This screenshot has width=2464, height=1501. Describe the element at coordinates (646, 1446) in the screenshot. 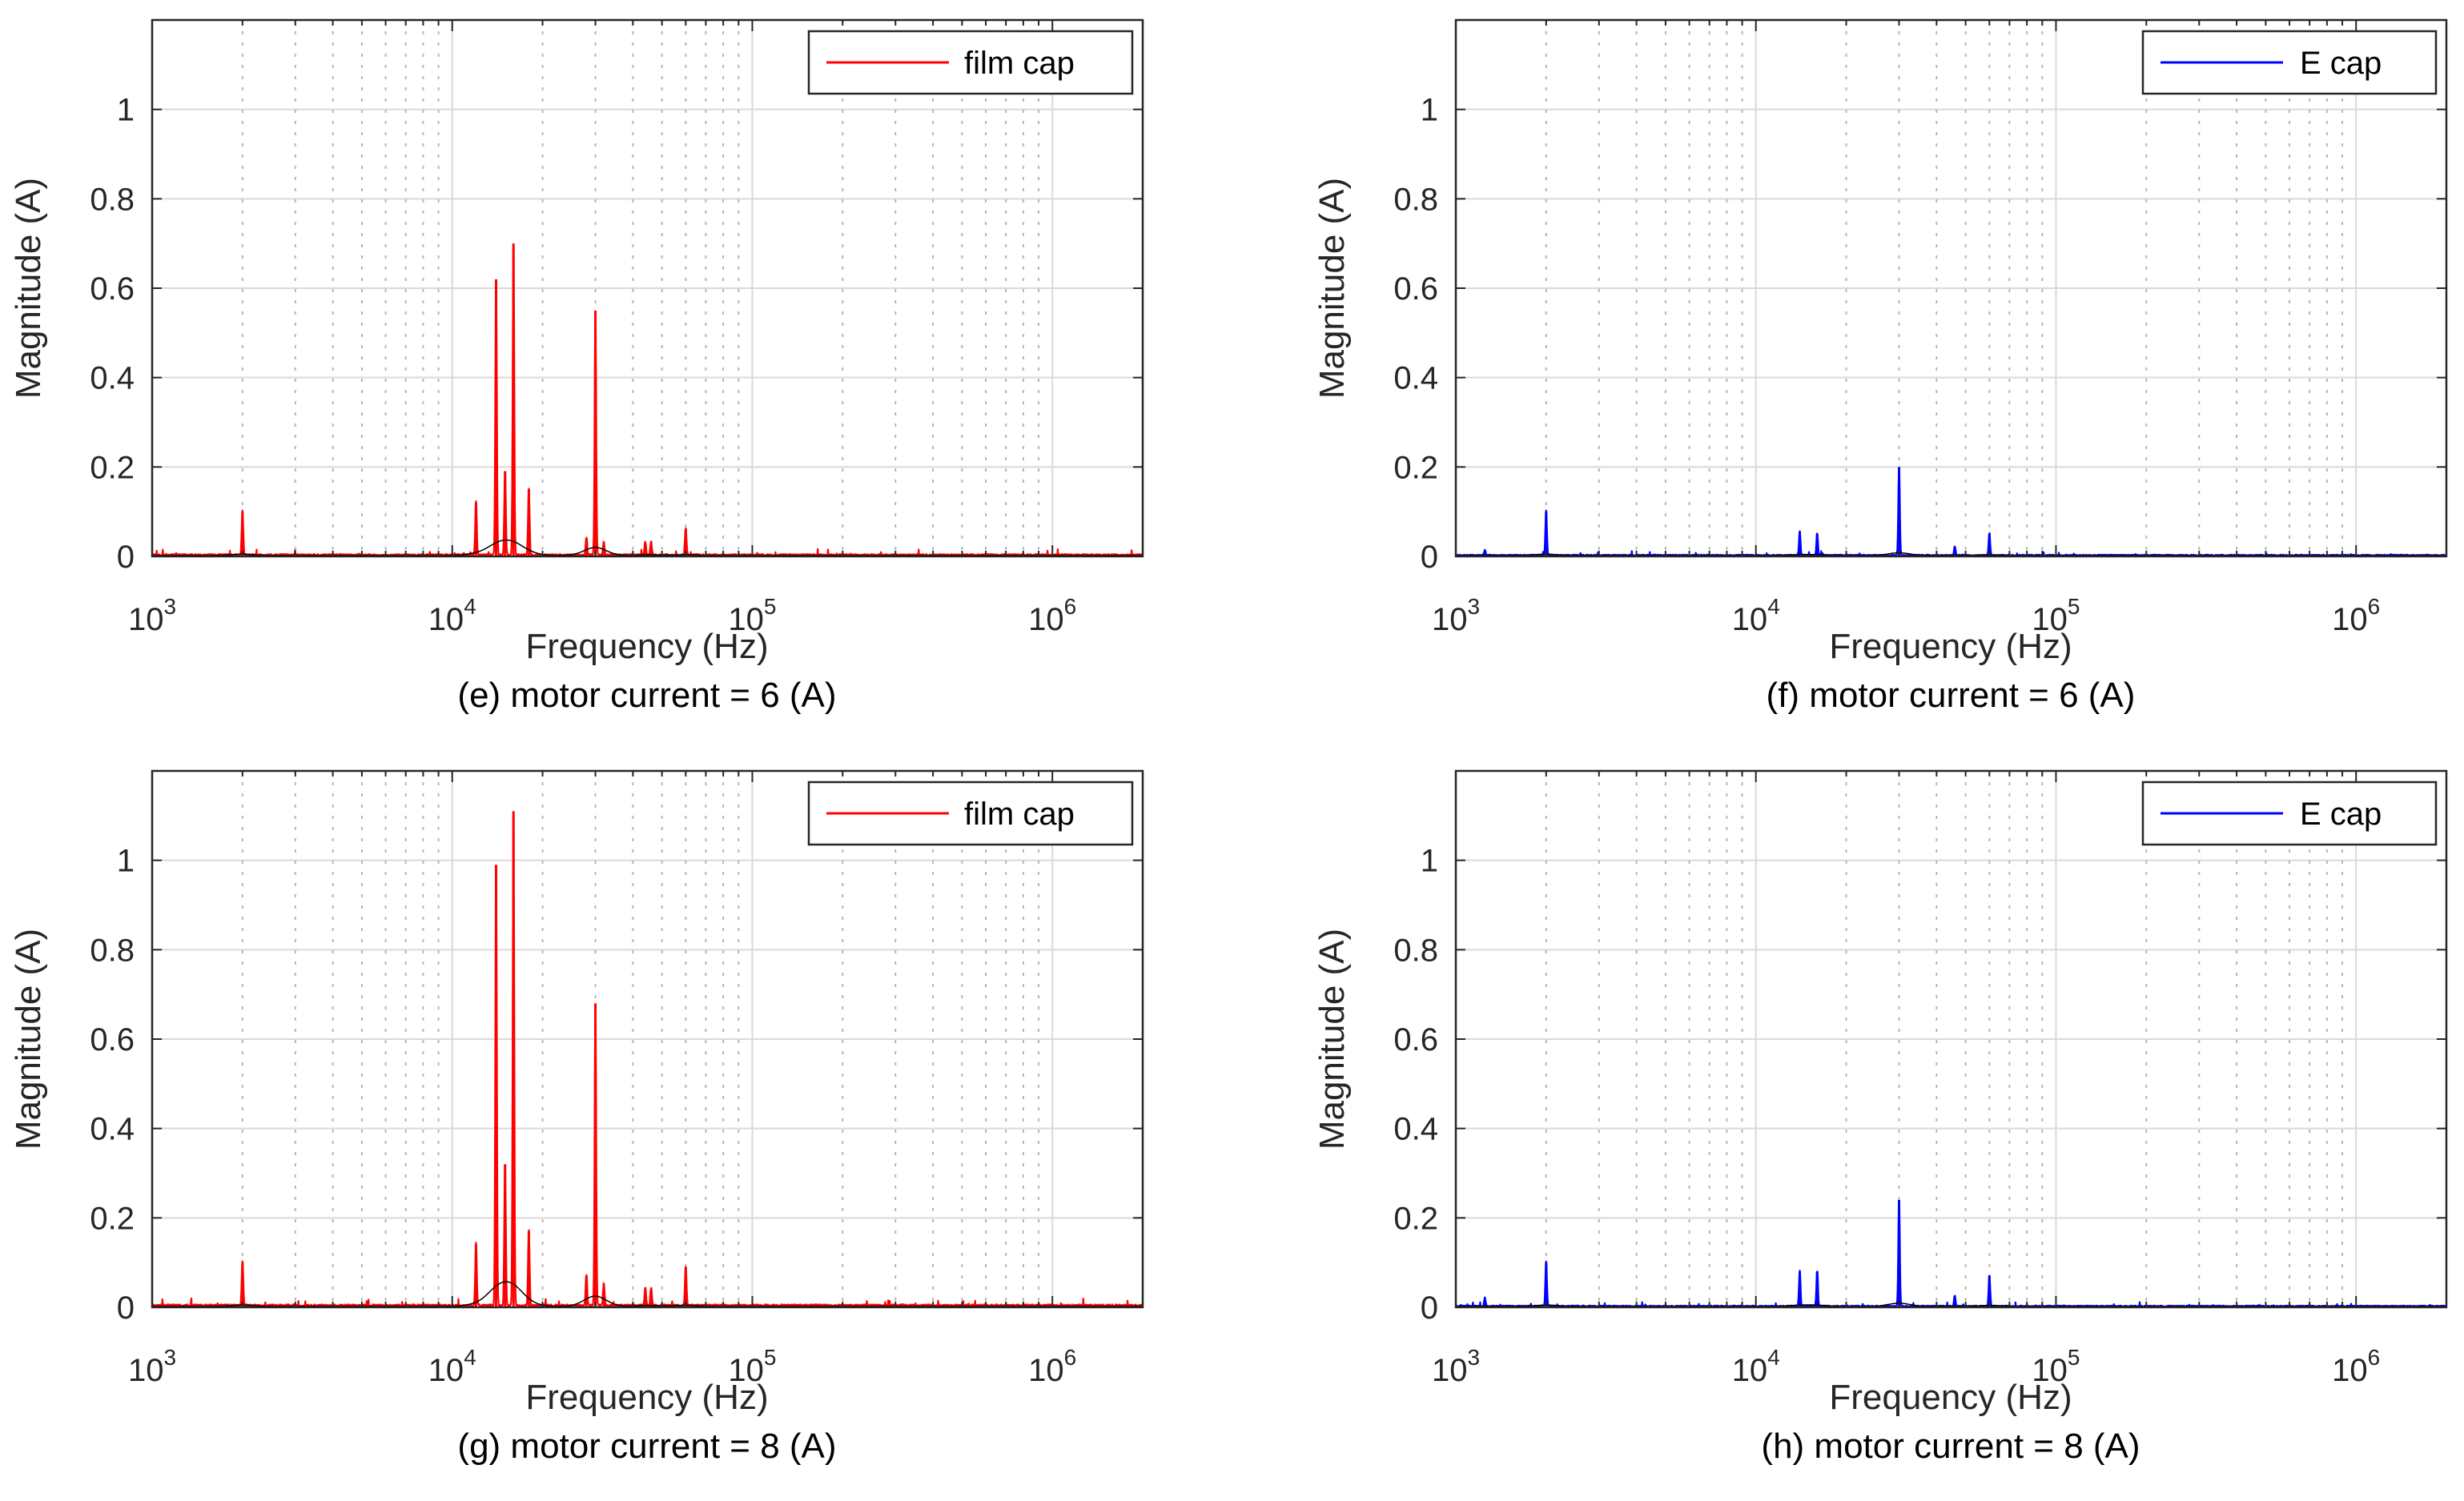

I see `panel-caption: (g) motor current = 8 (A)` at that location.